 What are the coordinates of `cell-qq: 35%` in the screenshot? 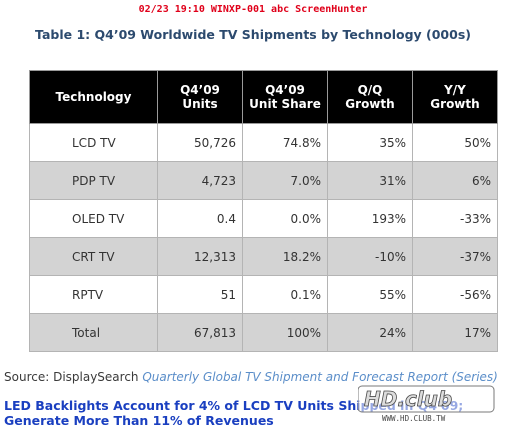 It's located at (370, 142).